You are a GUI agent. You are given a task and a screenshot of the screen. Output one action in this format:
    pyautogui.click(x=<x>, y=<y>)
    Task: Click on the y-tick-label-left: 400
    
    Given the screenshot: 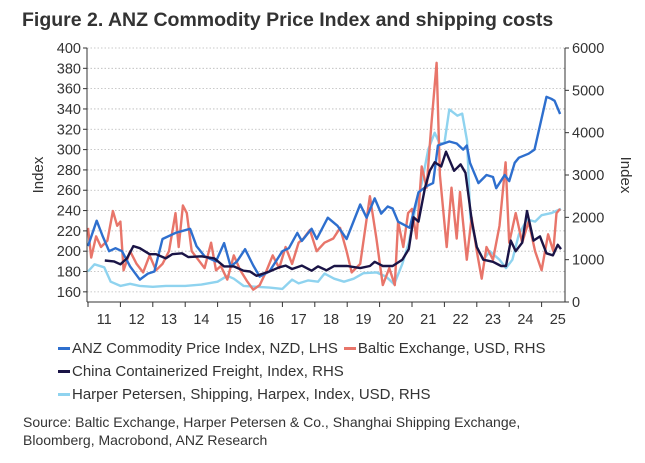 What is the action you would take?
    pyautogui.click(x=69, y=49)
    